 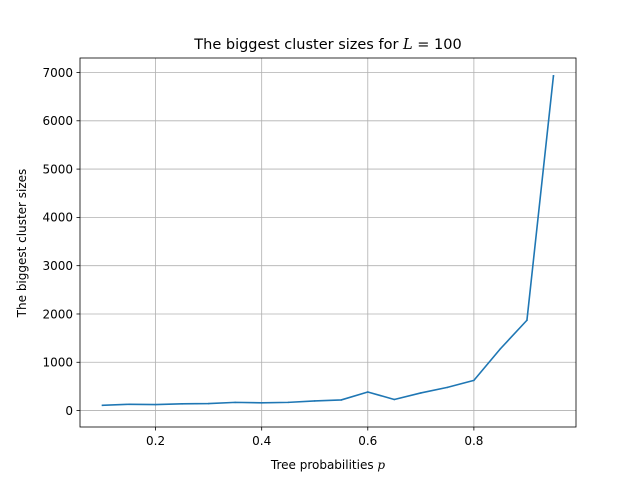 What do you see at coordinates (473, 441) in the screenshot?
I see `x-tick-label: 0.8` at bounding box center [473, 441].